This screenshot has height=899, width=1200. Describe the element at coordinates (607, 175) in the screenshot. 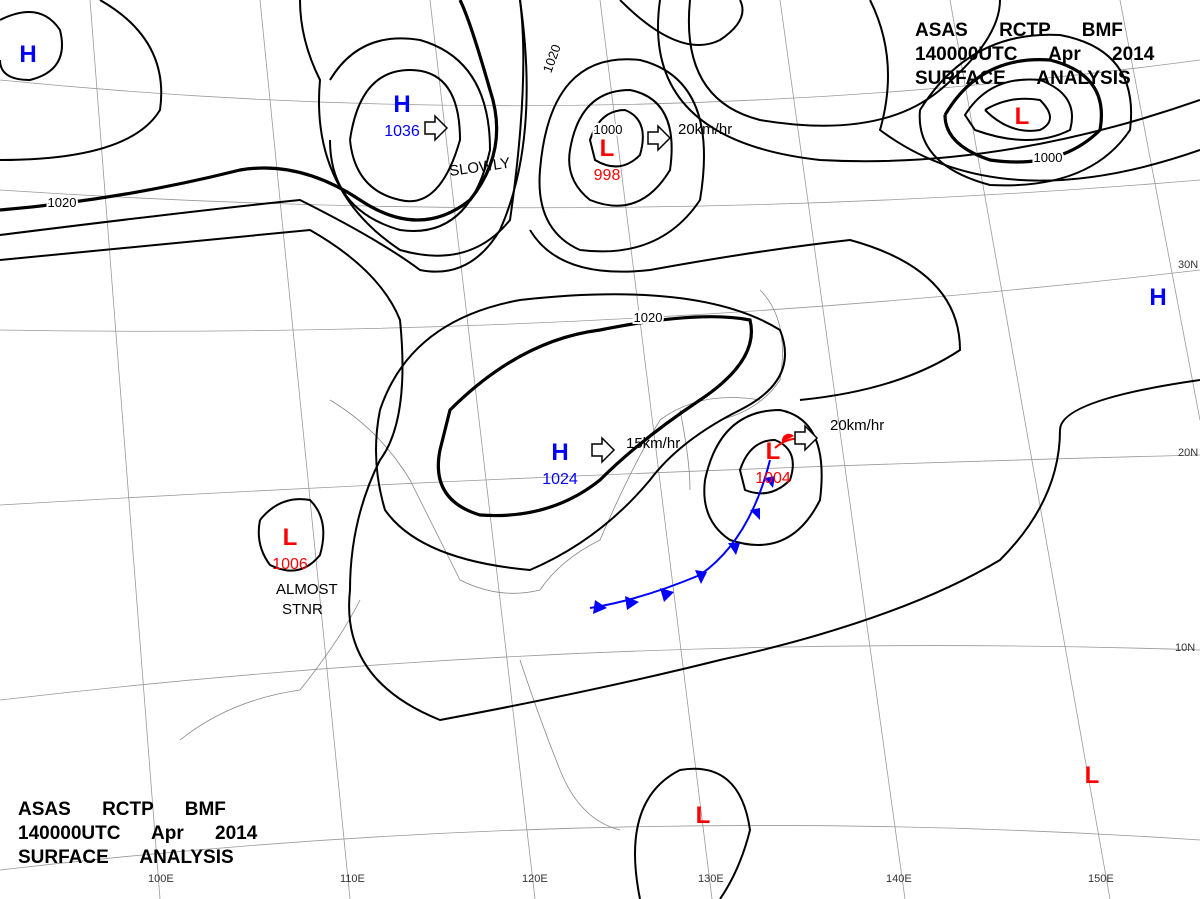

I see `system-pressure: 998` at that location.